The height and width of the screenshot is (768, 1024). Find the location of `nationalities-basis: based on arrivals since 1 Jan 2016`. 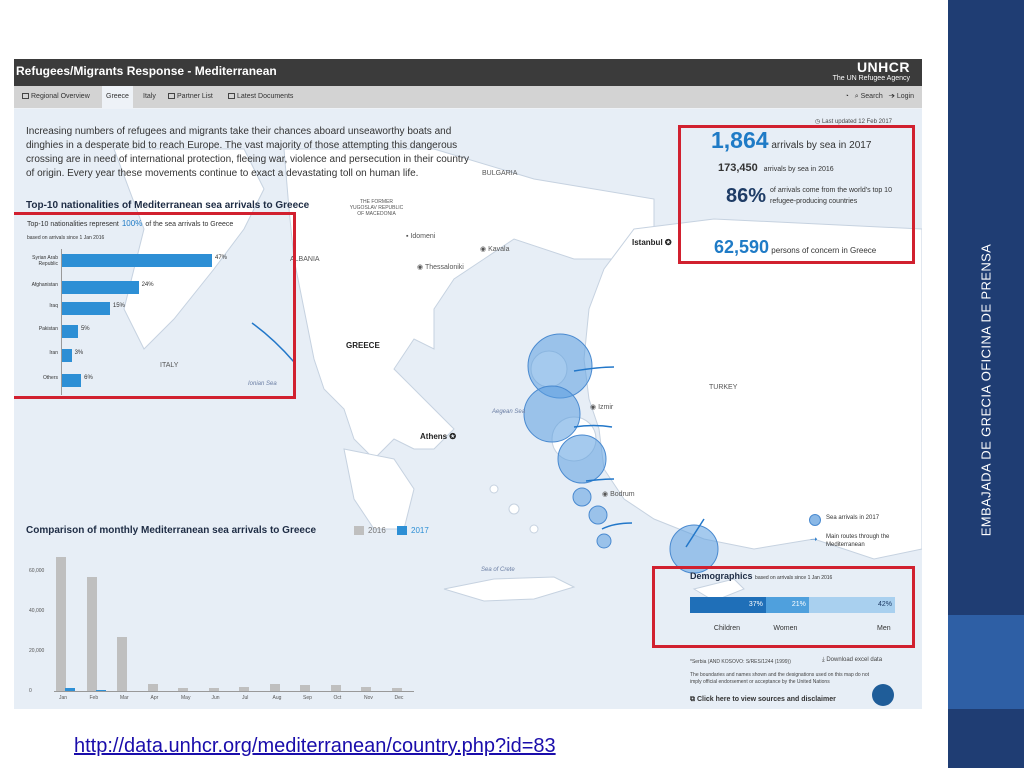

nationalities-basis: based on arrivals since 1 Jan 2016 is located at coordinates (66, 238).